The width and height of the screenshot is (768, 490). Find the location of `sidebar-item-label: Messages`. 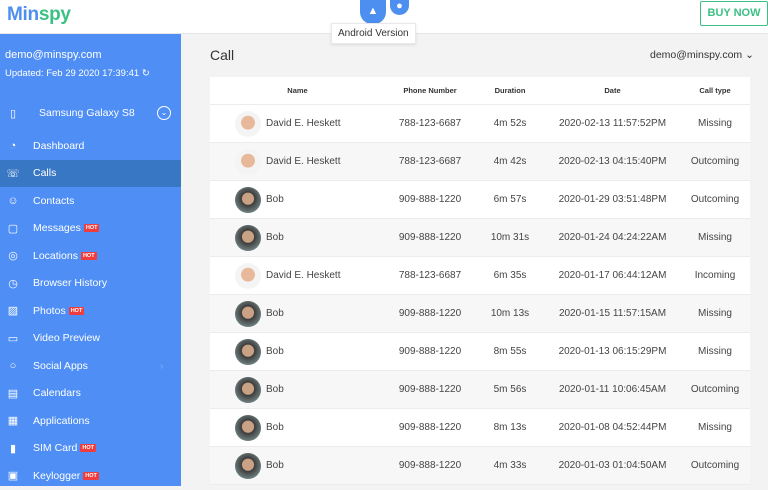

sidebar-item-label: Messages is located at coordinates (57, 228).